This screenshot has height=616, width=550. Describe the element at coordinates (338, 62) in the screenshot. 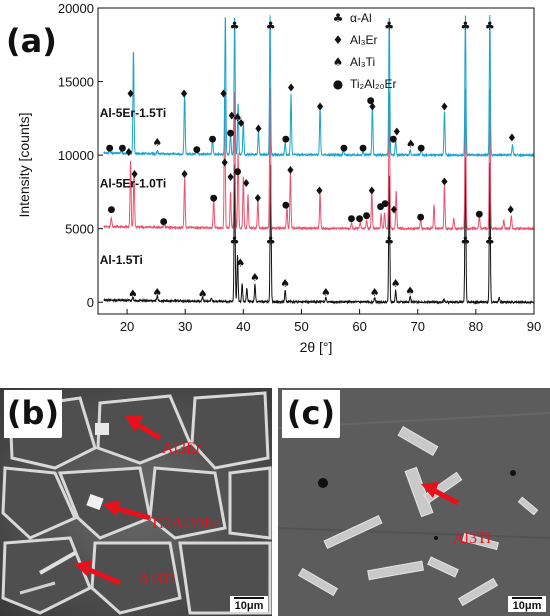

I see `legend-symbol: ♠` at that location.